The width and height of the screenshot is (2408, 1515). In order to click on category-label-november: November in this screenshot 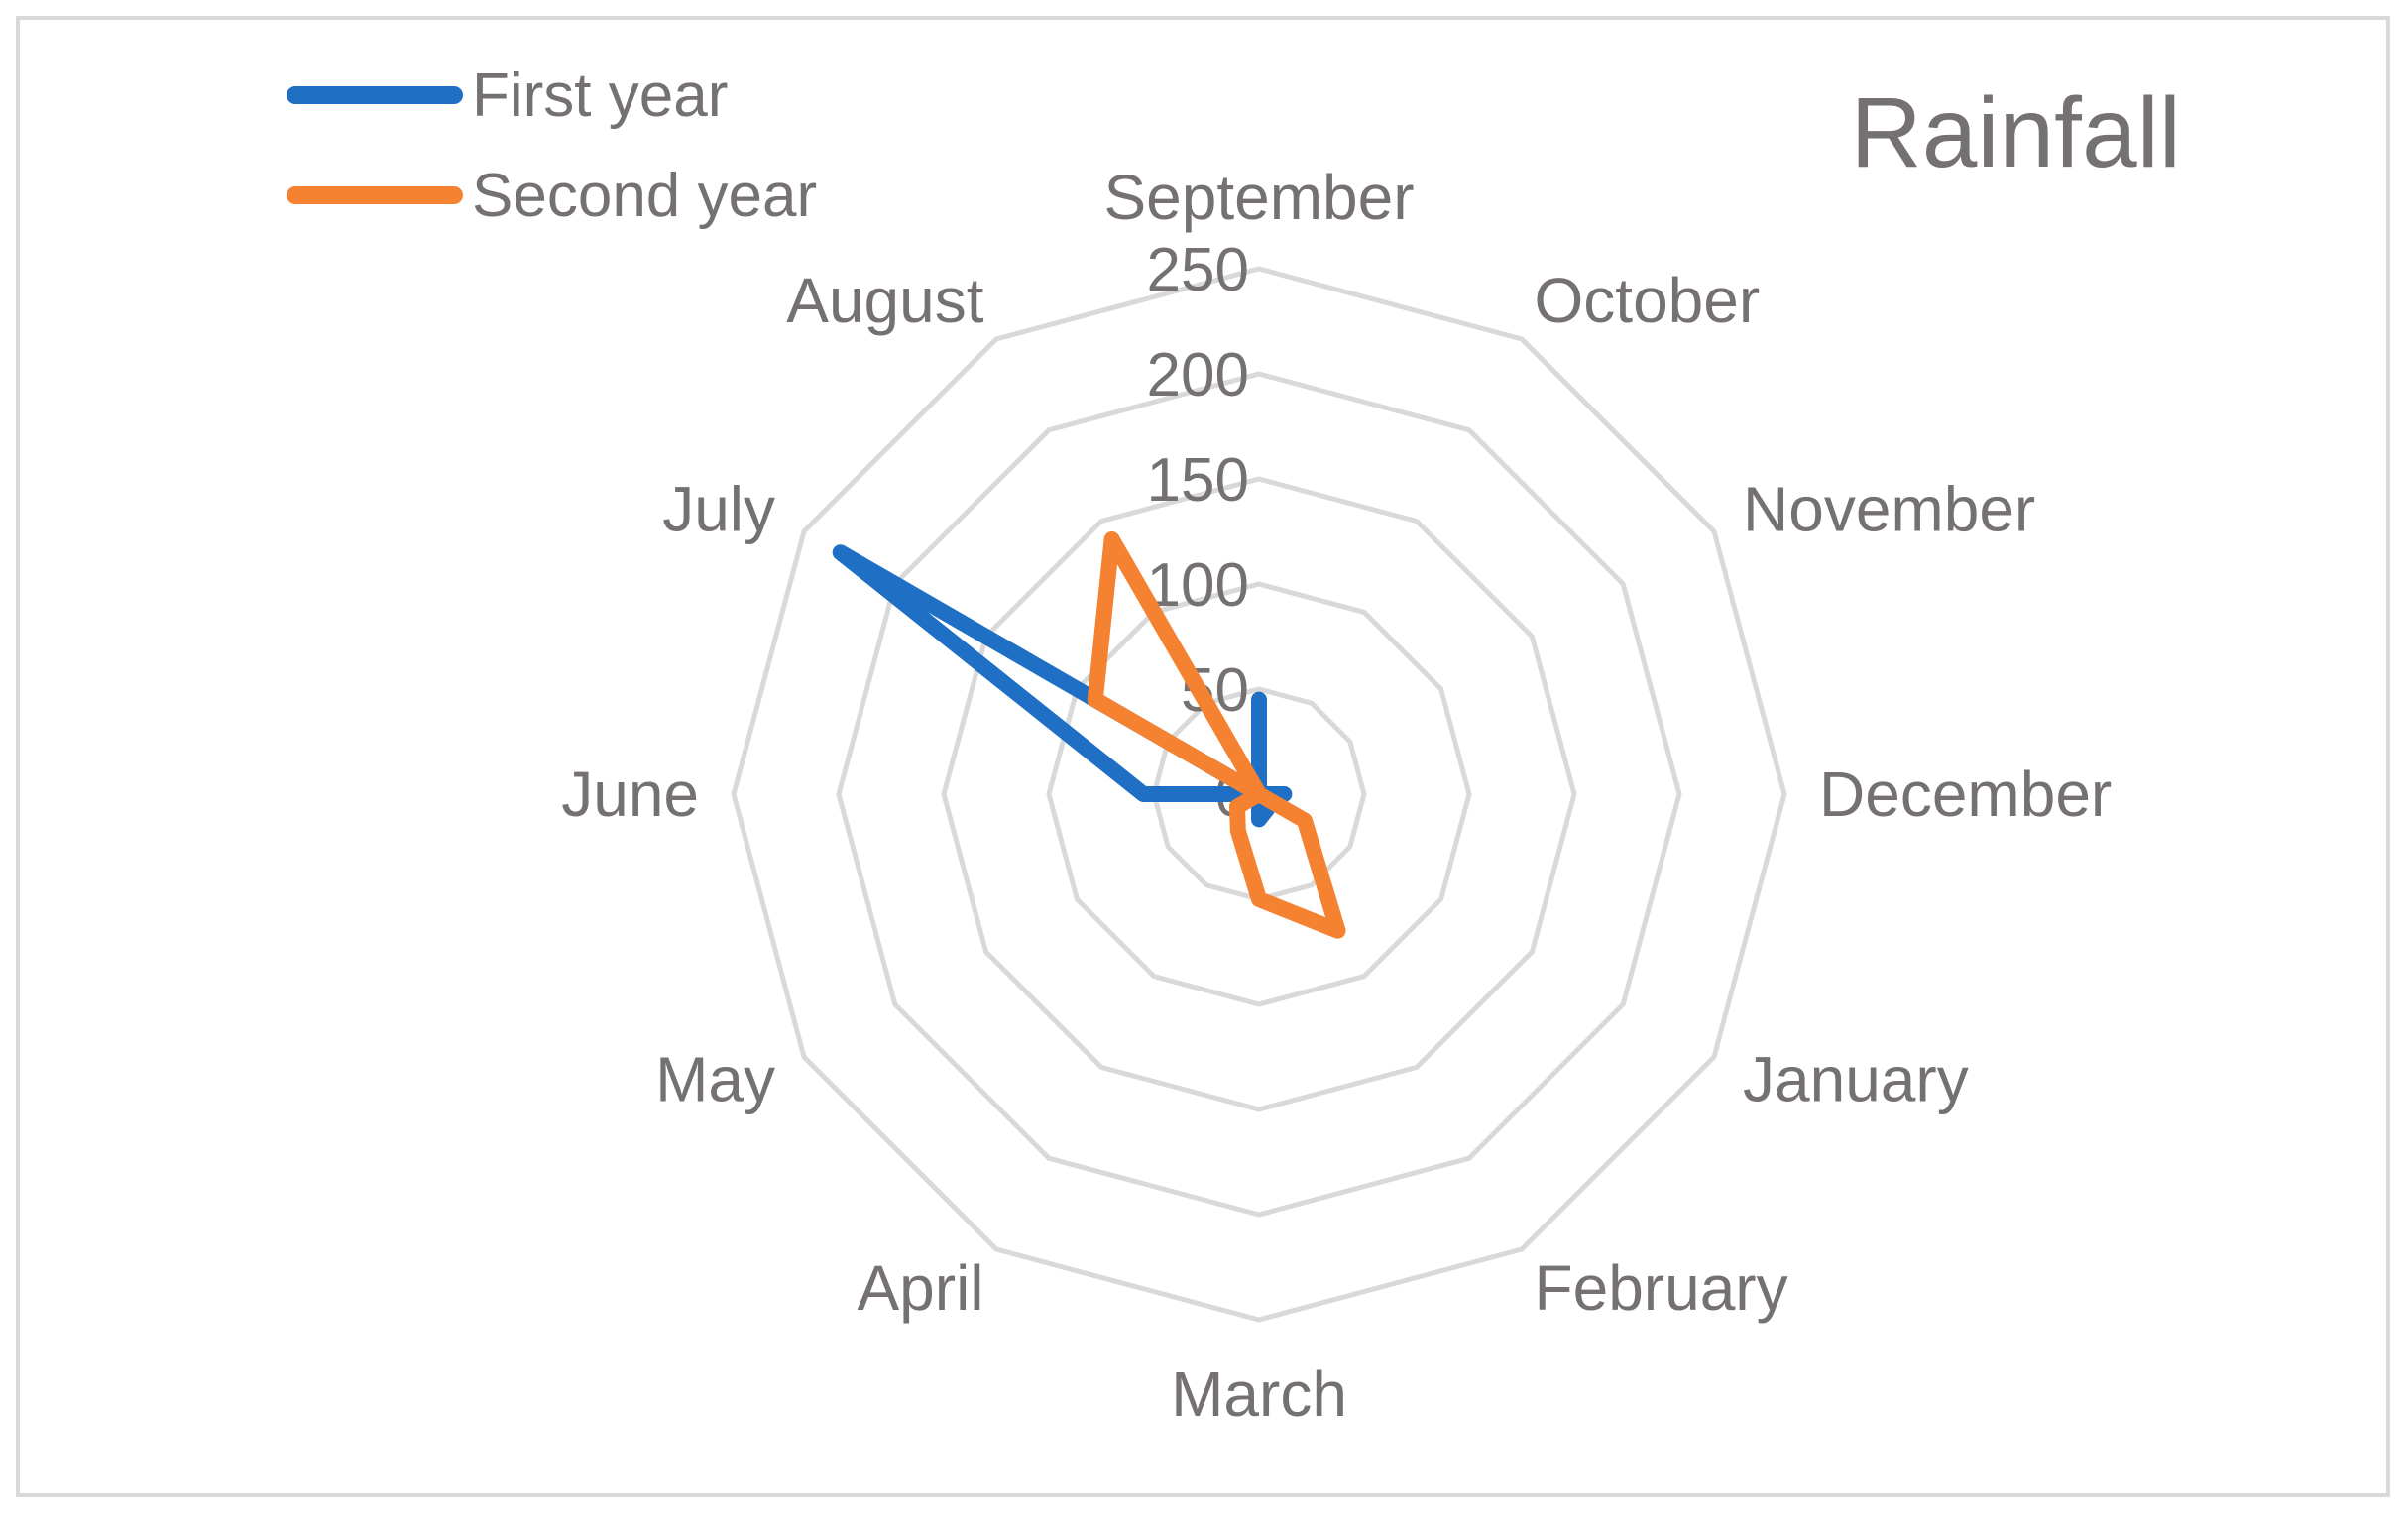, I will do `click(1889, 510)`.